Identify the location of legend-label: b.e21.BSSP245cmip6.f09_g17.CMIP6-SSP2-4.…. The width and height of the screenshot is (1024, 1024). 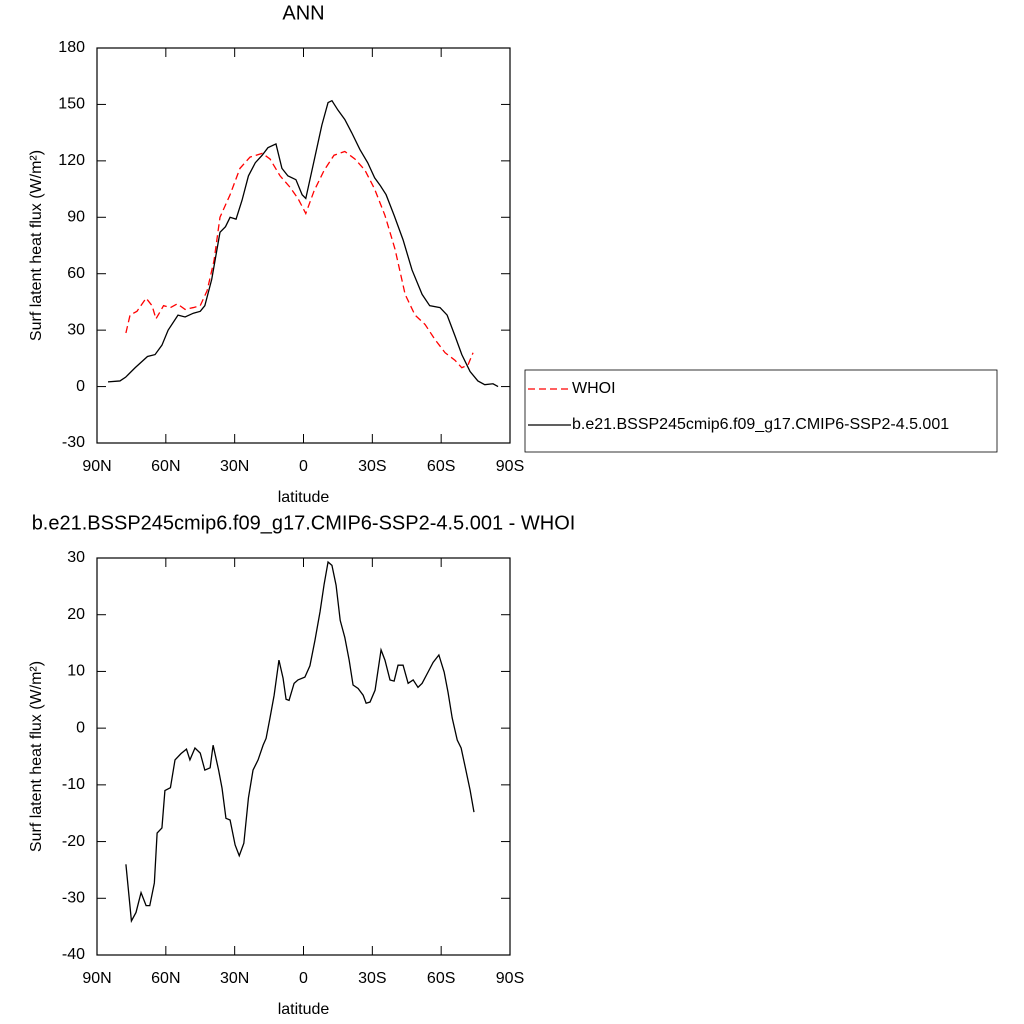
(760, 424).